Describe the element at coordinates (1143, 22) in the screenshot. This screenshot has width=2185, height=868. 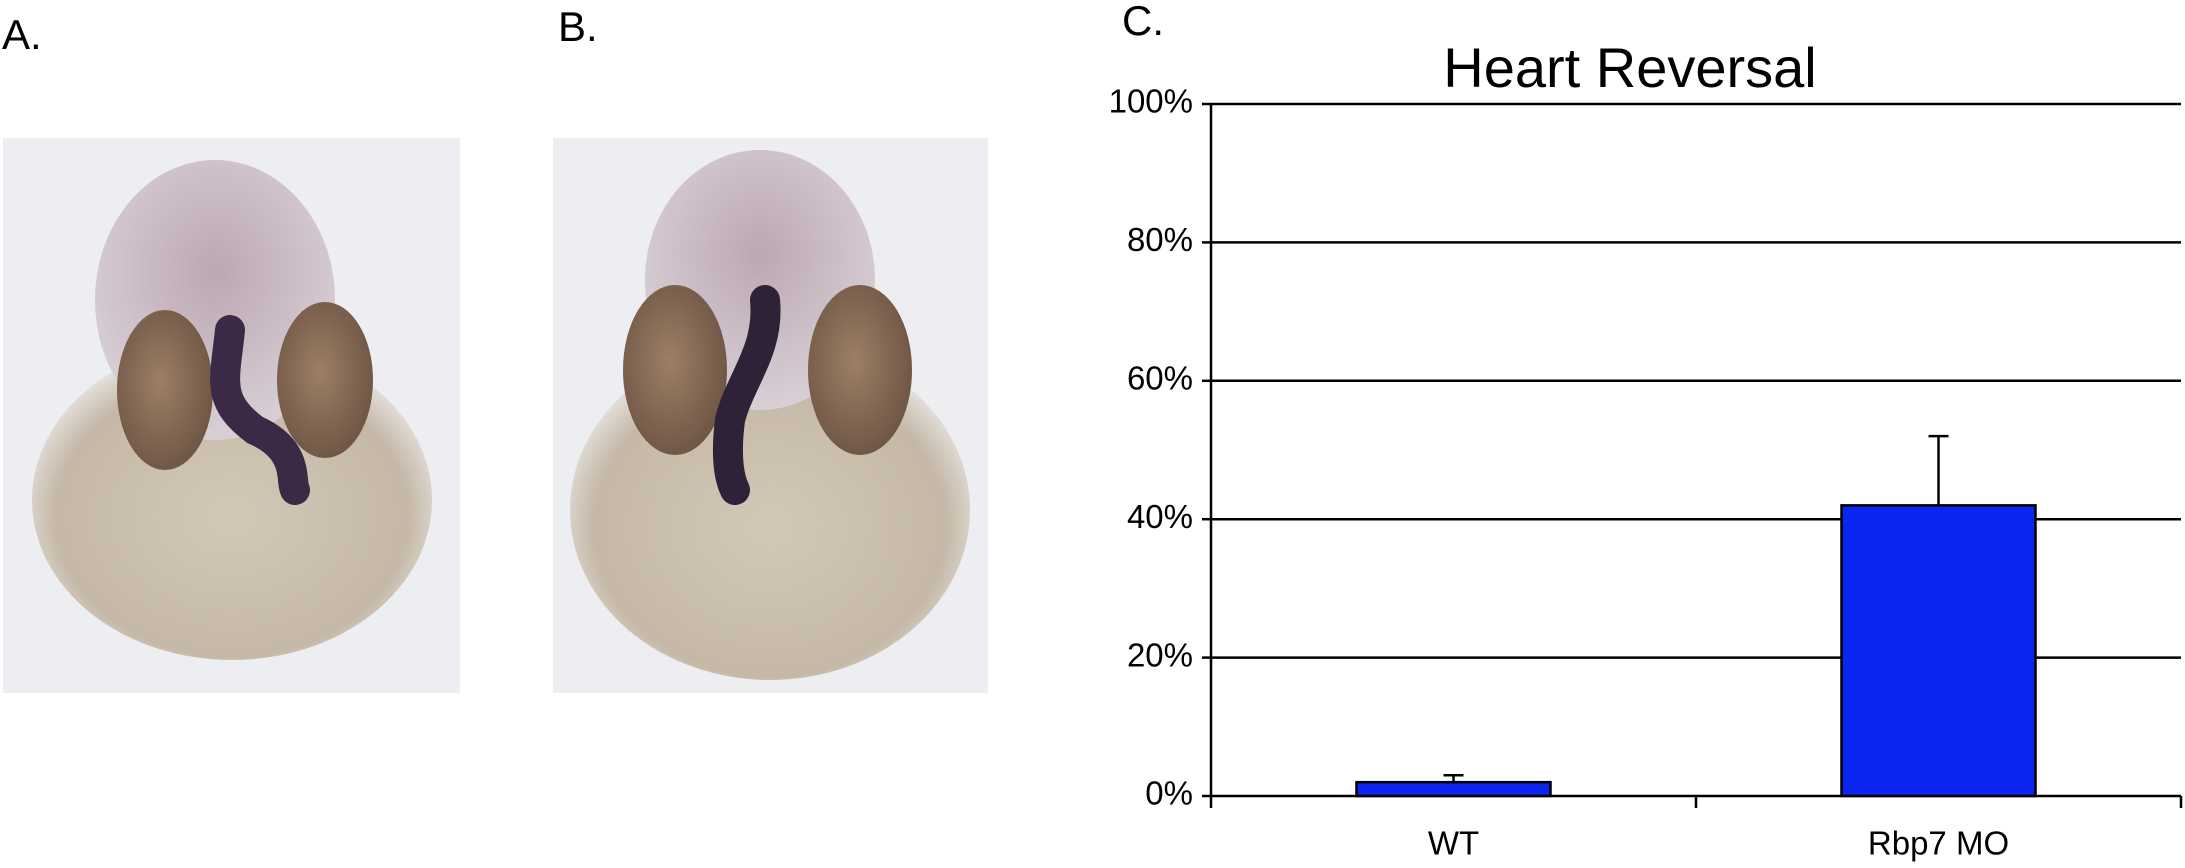
I see `panel-label: C.` at that location.